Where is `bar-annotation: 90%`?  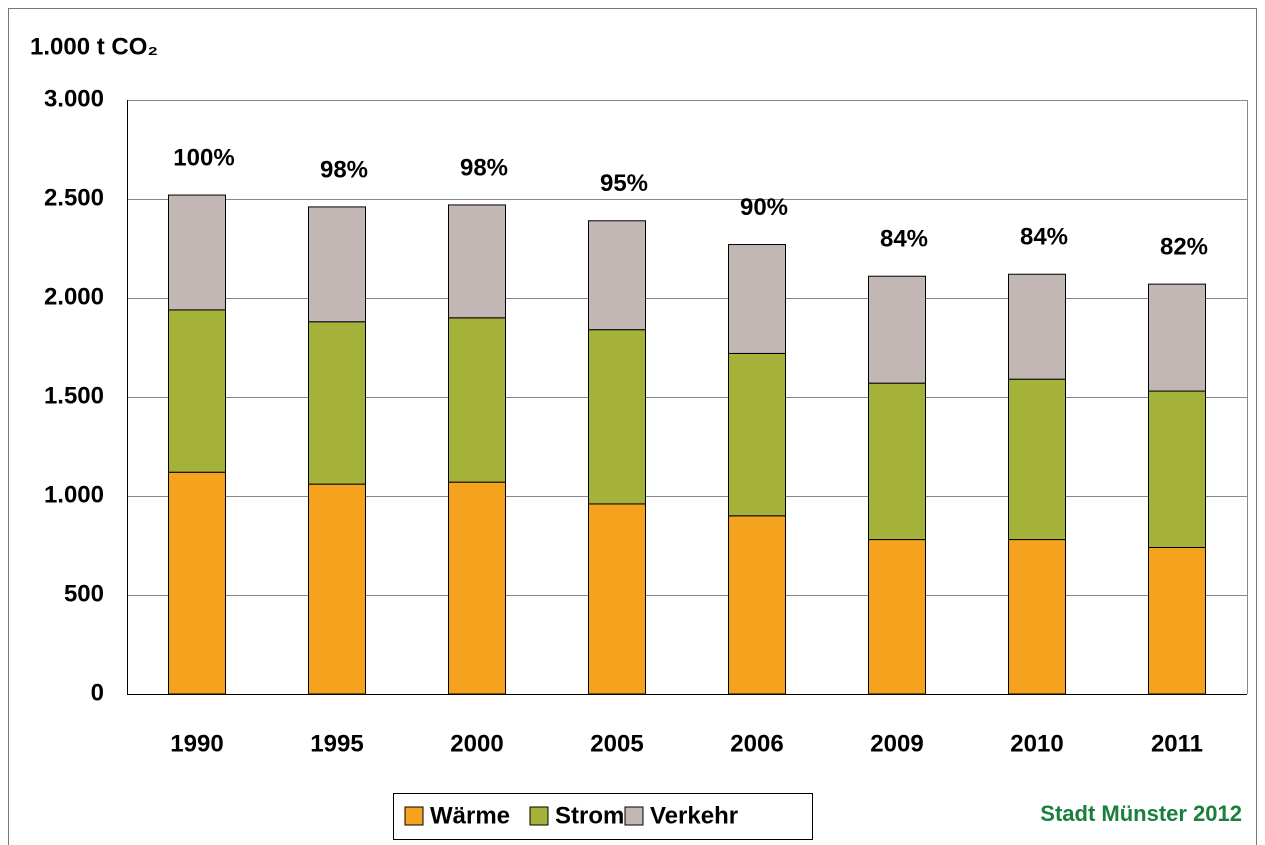
bar-annotation: 90% is located at coordinates (764, 207).